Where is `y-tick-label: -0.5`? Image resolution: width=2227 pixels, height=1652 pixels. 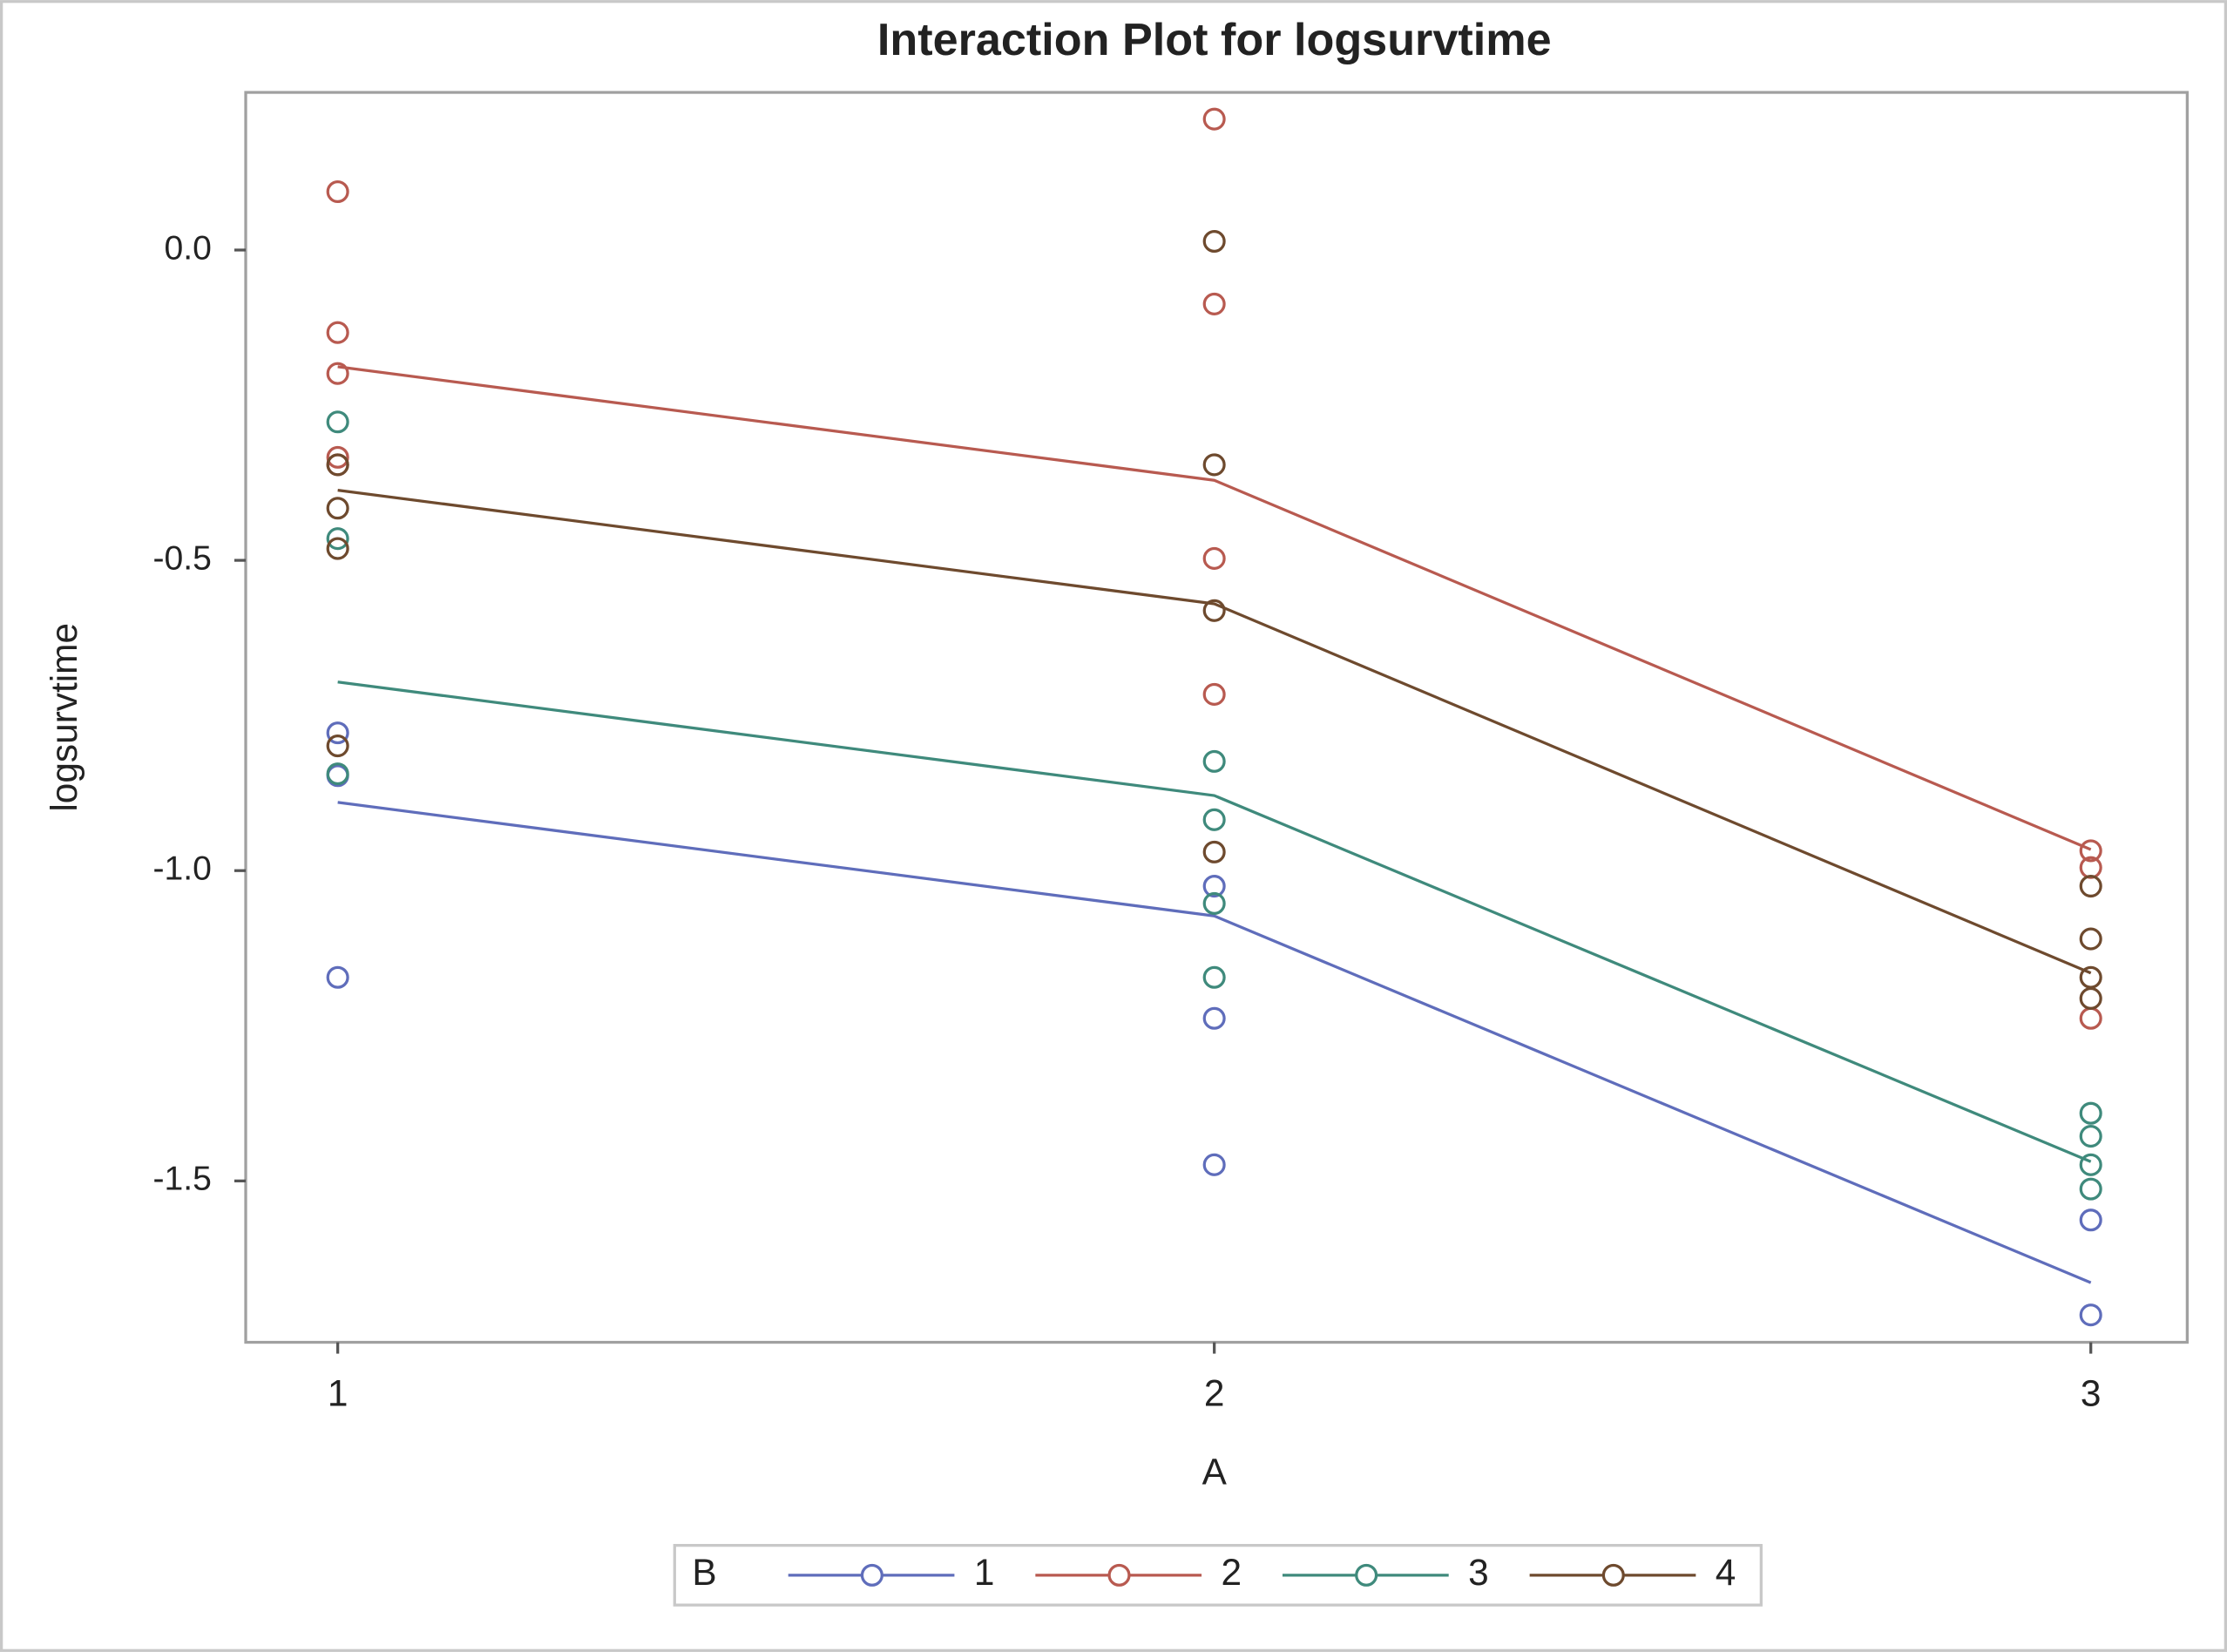
y-tick-label: -0.5 is located at coordinates (181, 558).